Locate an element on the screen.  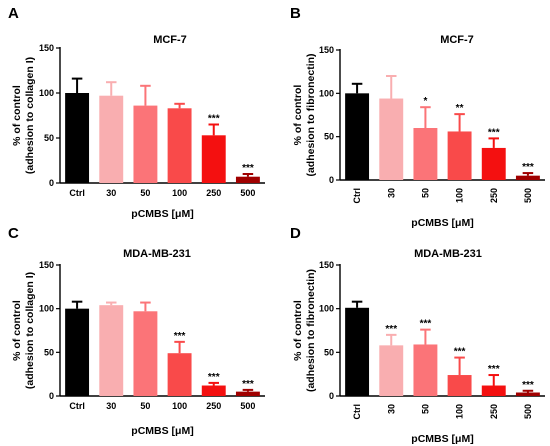
panel-letter: C is located at coordinates (13, 233).